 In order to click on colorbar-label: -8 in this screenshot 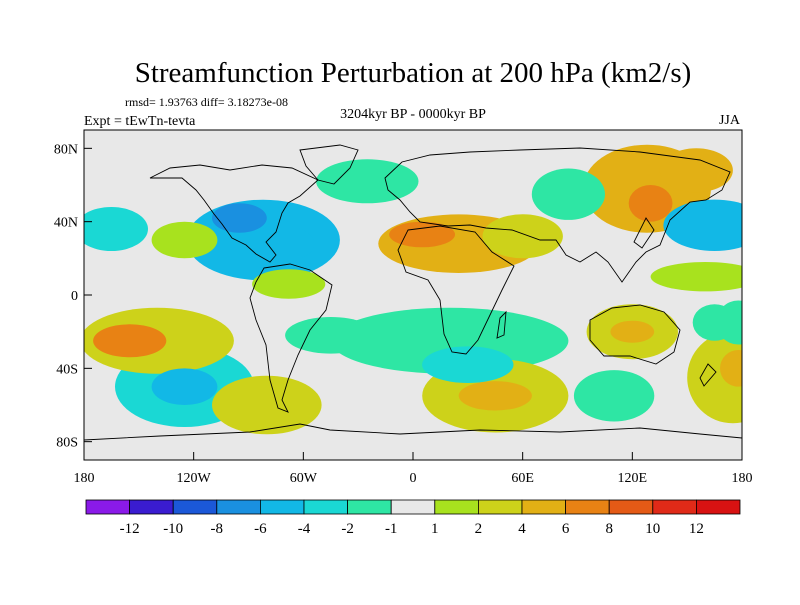, I will do `click(217, 529)`.